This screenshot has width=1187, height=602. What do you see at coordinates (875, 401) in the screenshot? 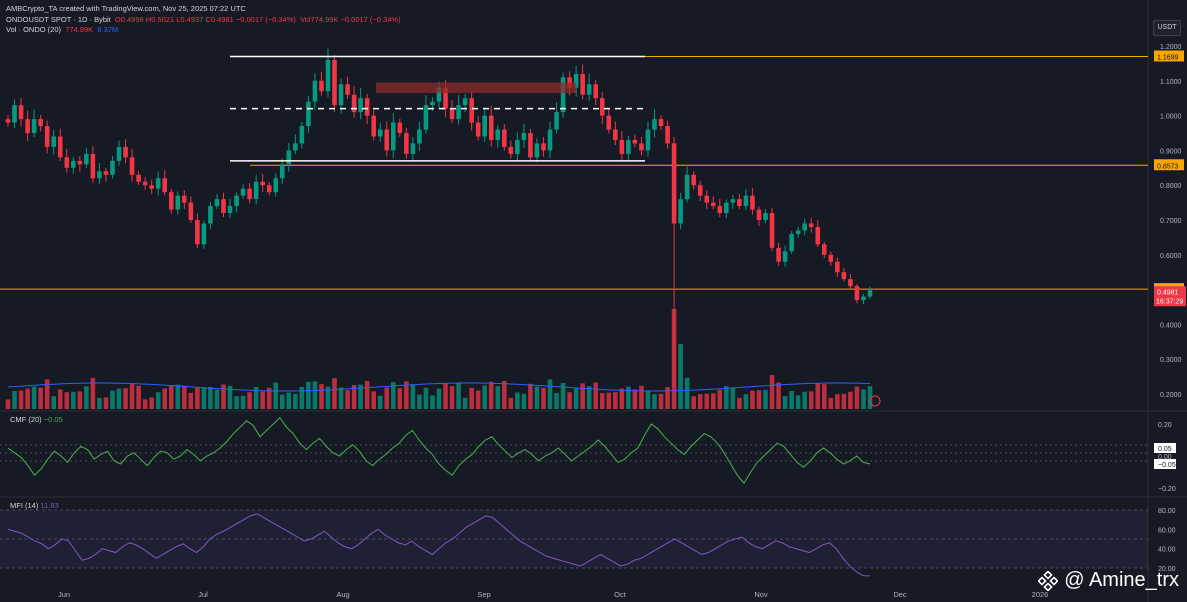
I see `alert-marker-icon` at bounding box center [875, 401].